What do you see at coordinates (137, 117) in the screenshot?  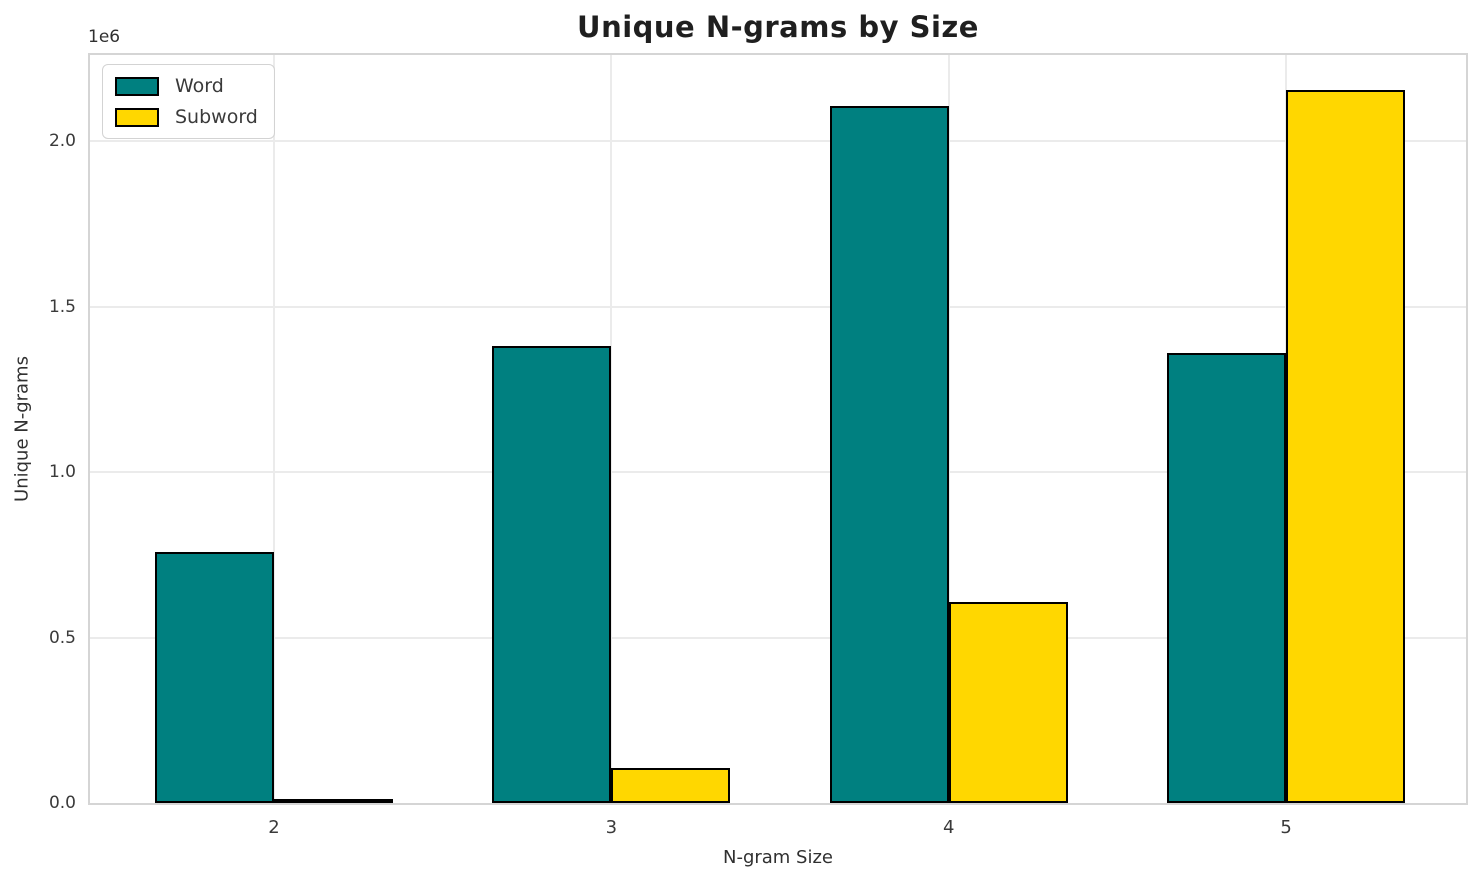 I see `subword-series-swatch` at bounding box center [137, 117].